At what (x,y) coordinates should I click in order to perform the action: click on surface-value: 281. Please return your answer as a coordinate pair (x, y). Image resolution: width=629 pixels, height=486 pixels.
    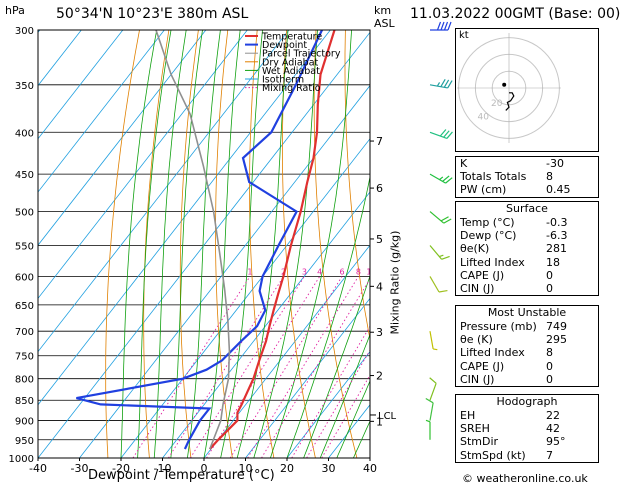
    Looking at the image, I should click on (556, 249).